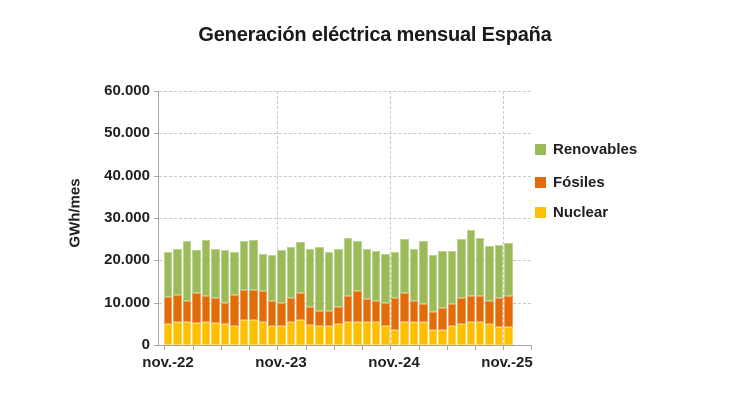 Image resolution: width=750 pixels, height=400 pixels. I want to click on bar-ago.-23, so click(253, 292).